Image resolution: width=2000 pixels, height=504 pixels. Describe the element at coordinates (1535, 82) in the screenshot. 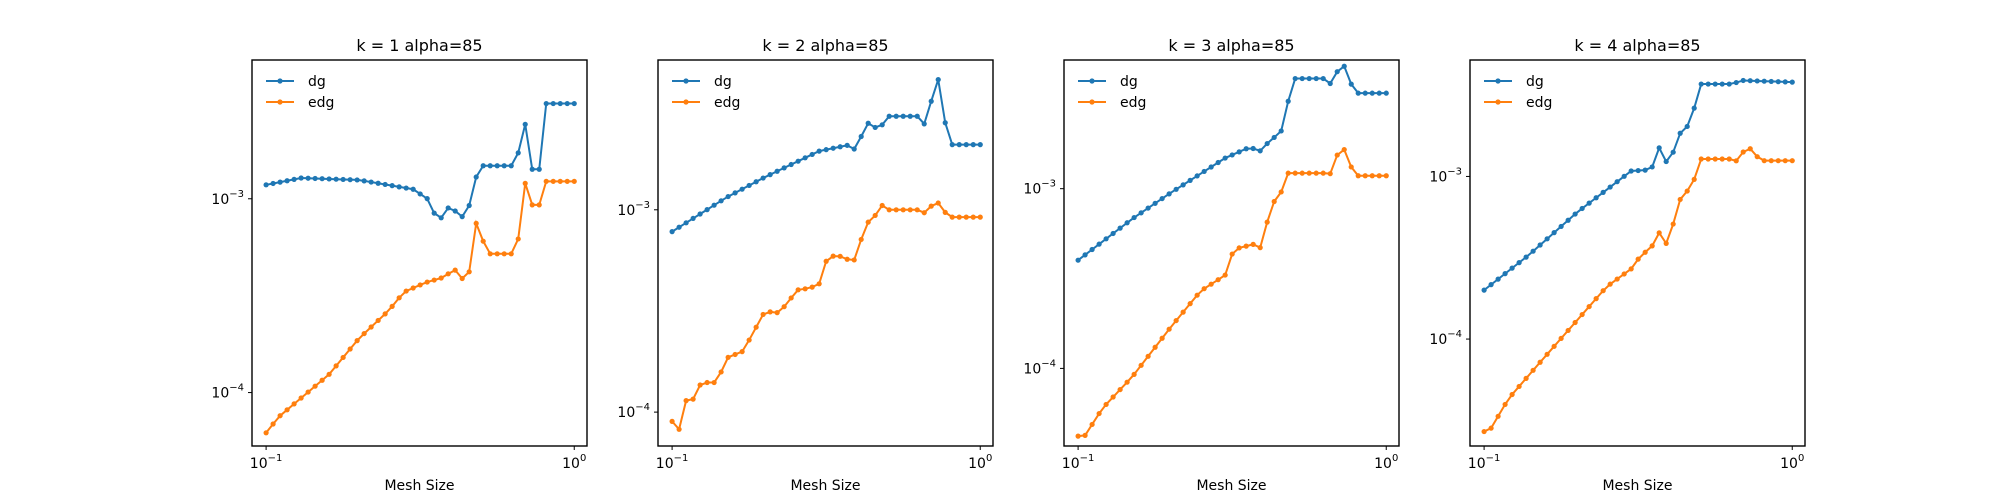

I see `legend-label-dg: dg` at that location.